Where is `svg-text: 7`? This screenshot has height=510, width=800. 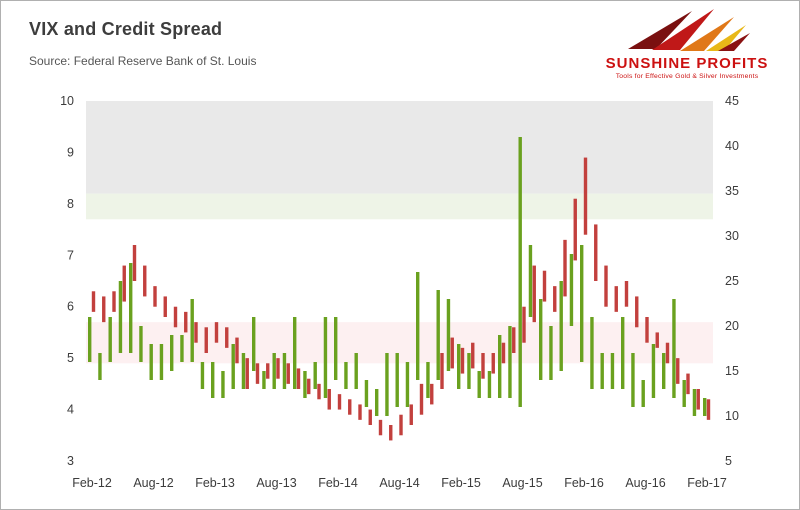 svg-text: 7 is located at coordinates (70, 255).